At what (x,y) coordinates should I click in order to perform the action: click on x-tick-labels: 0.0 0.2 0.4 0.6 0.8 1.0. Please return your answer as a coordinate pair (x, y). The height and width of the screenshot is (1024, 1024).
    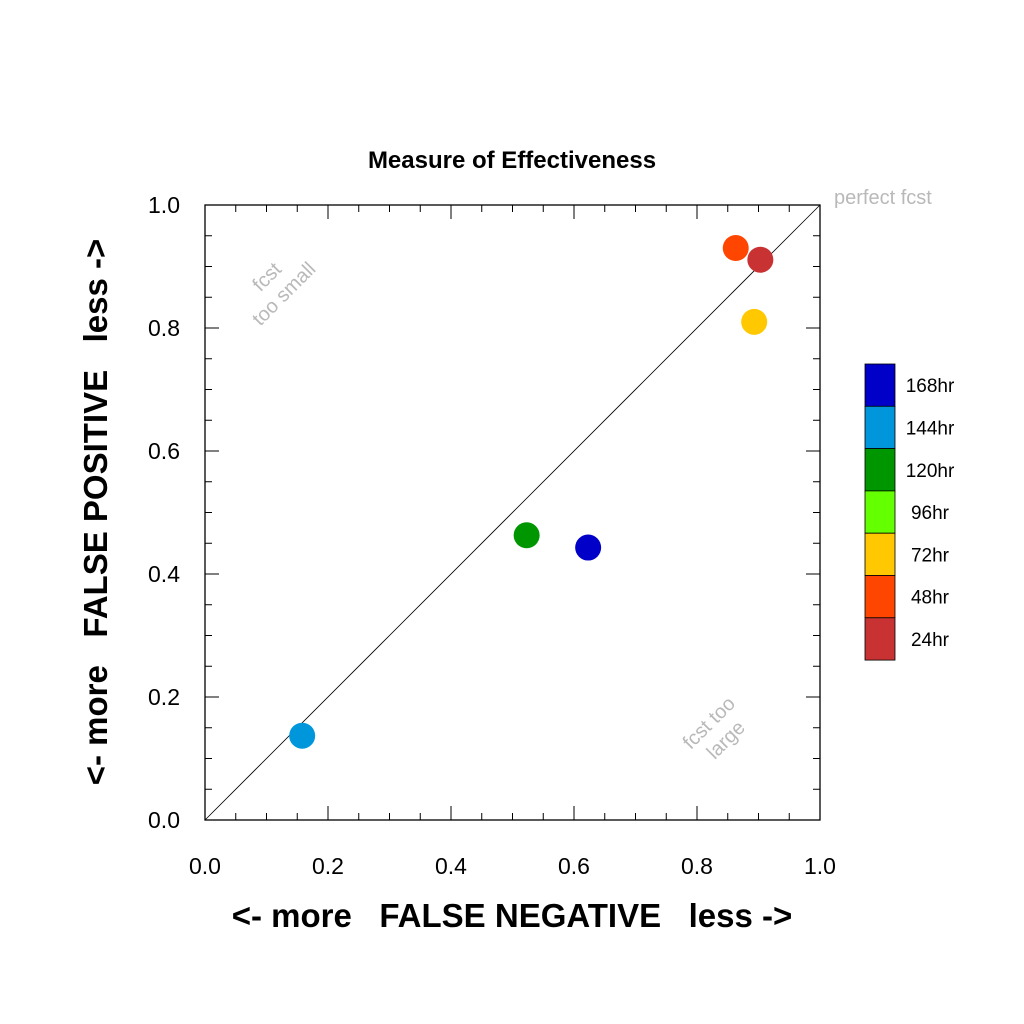
    Looking at the image, I should click on (512, 866).